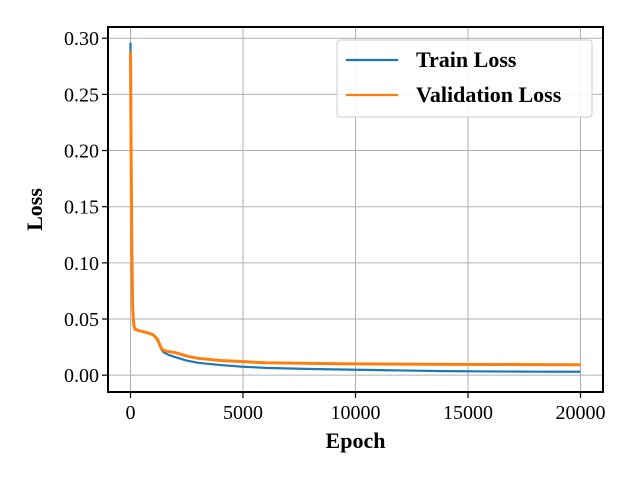  What do you see at coordinates (34, 209) in the screenshot?
I see `y-axis-label: Loss` at bounding box center [34, 209].